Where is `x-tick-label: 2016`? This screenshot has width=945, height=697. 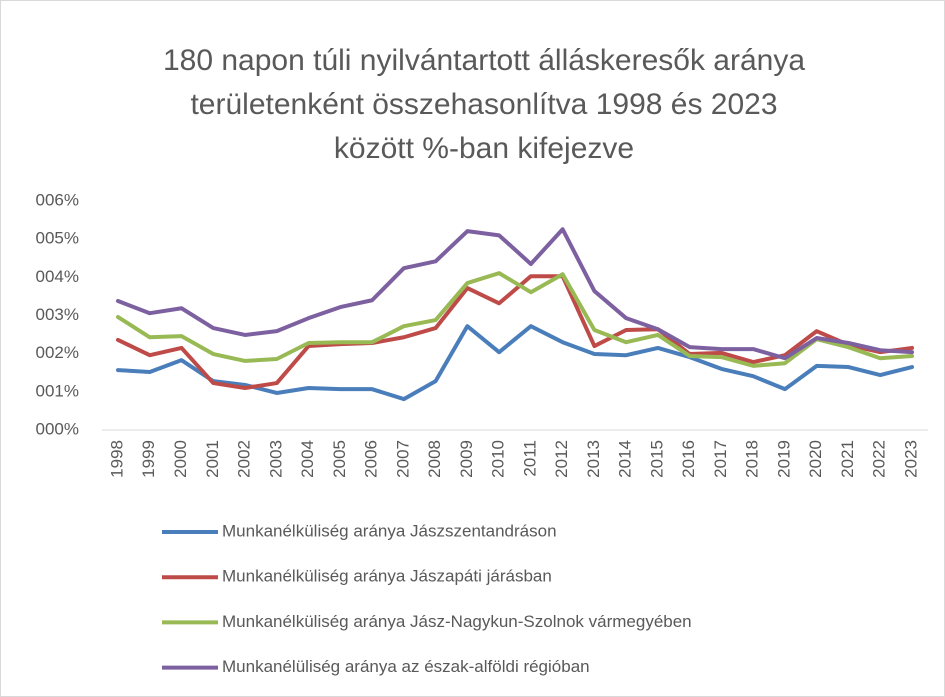
x-tick-label: 2016 is located at coordinates (688, 459).